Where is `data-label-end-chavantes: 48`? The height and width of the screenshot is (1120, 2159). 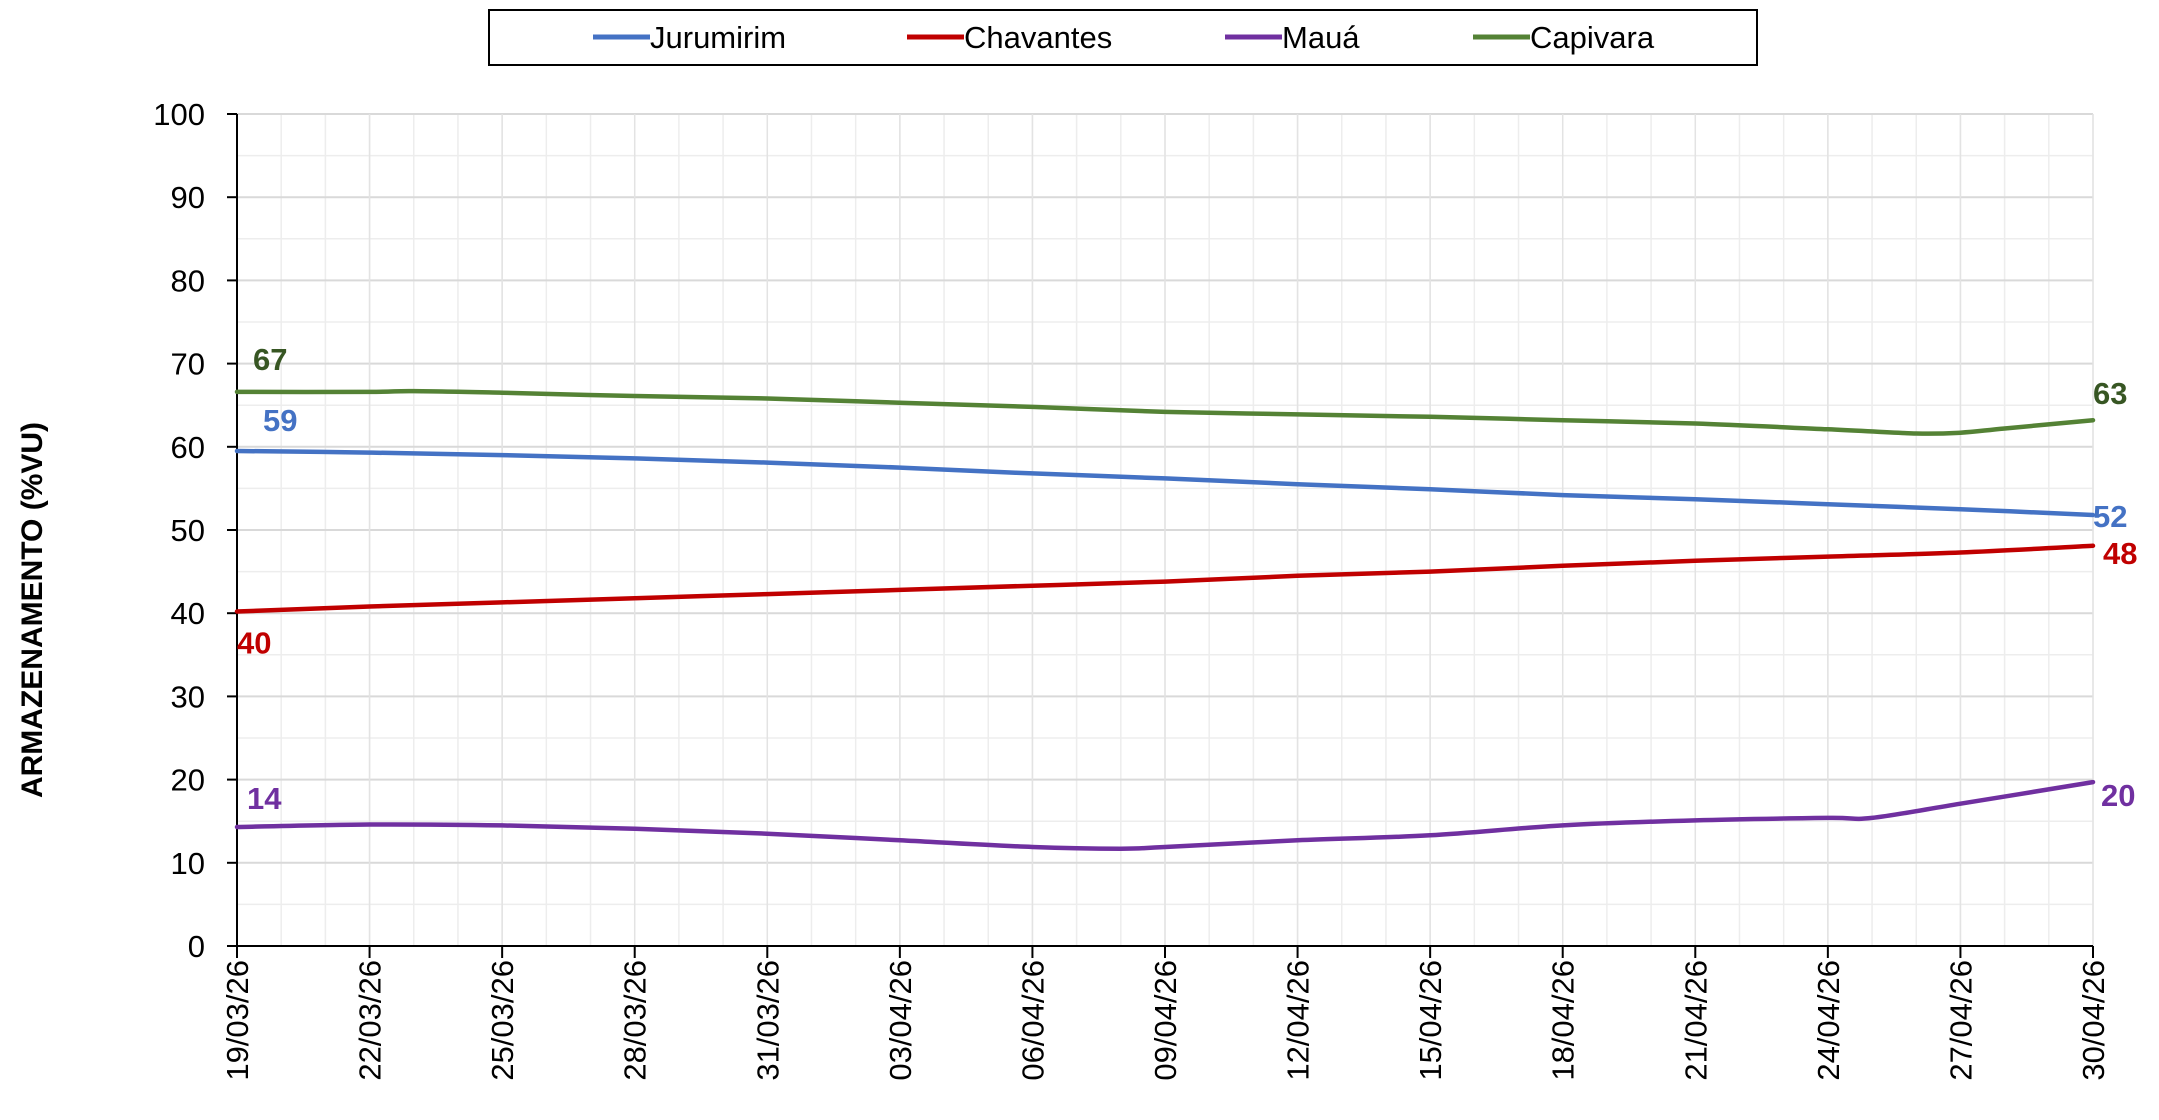
data-label-end-chavantes: 48 is located at coordinates (2120, 553).